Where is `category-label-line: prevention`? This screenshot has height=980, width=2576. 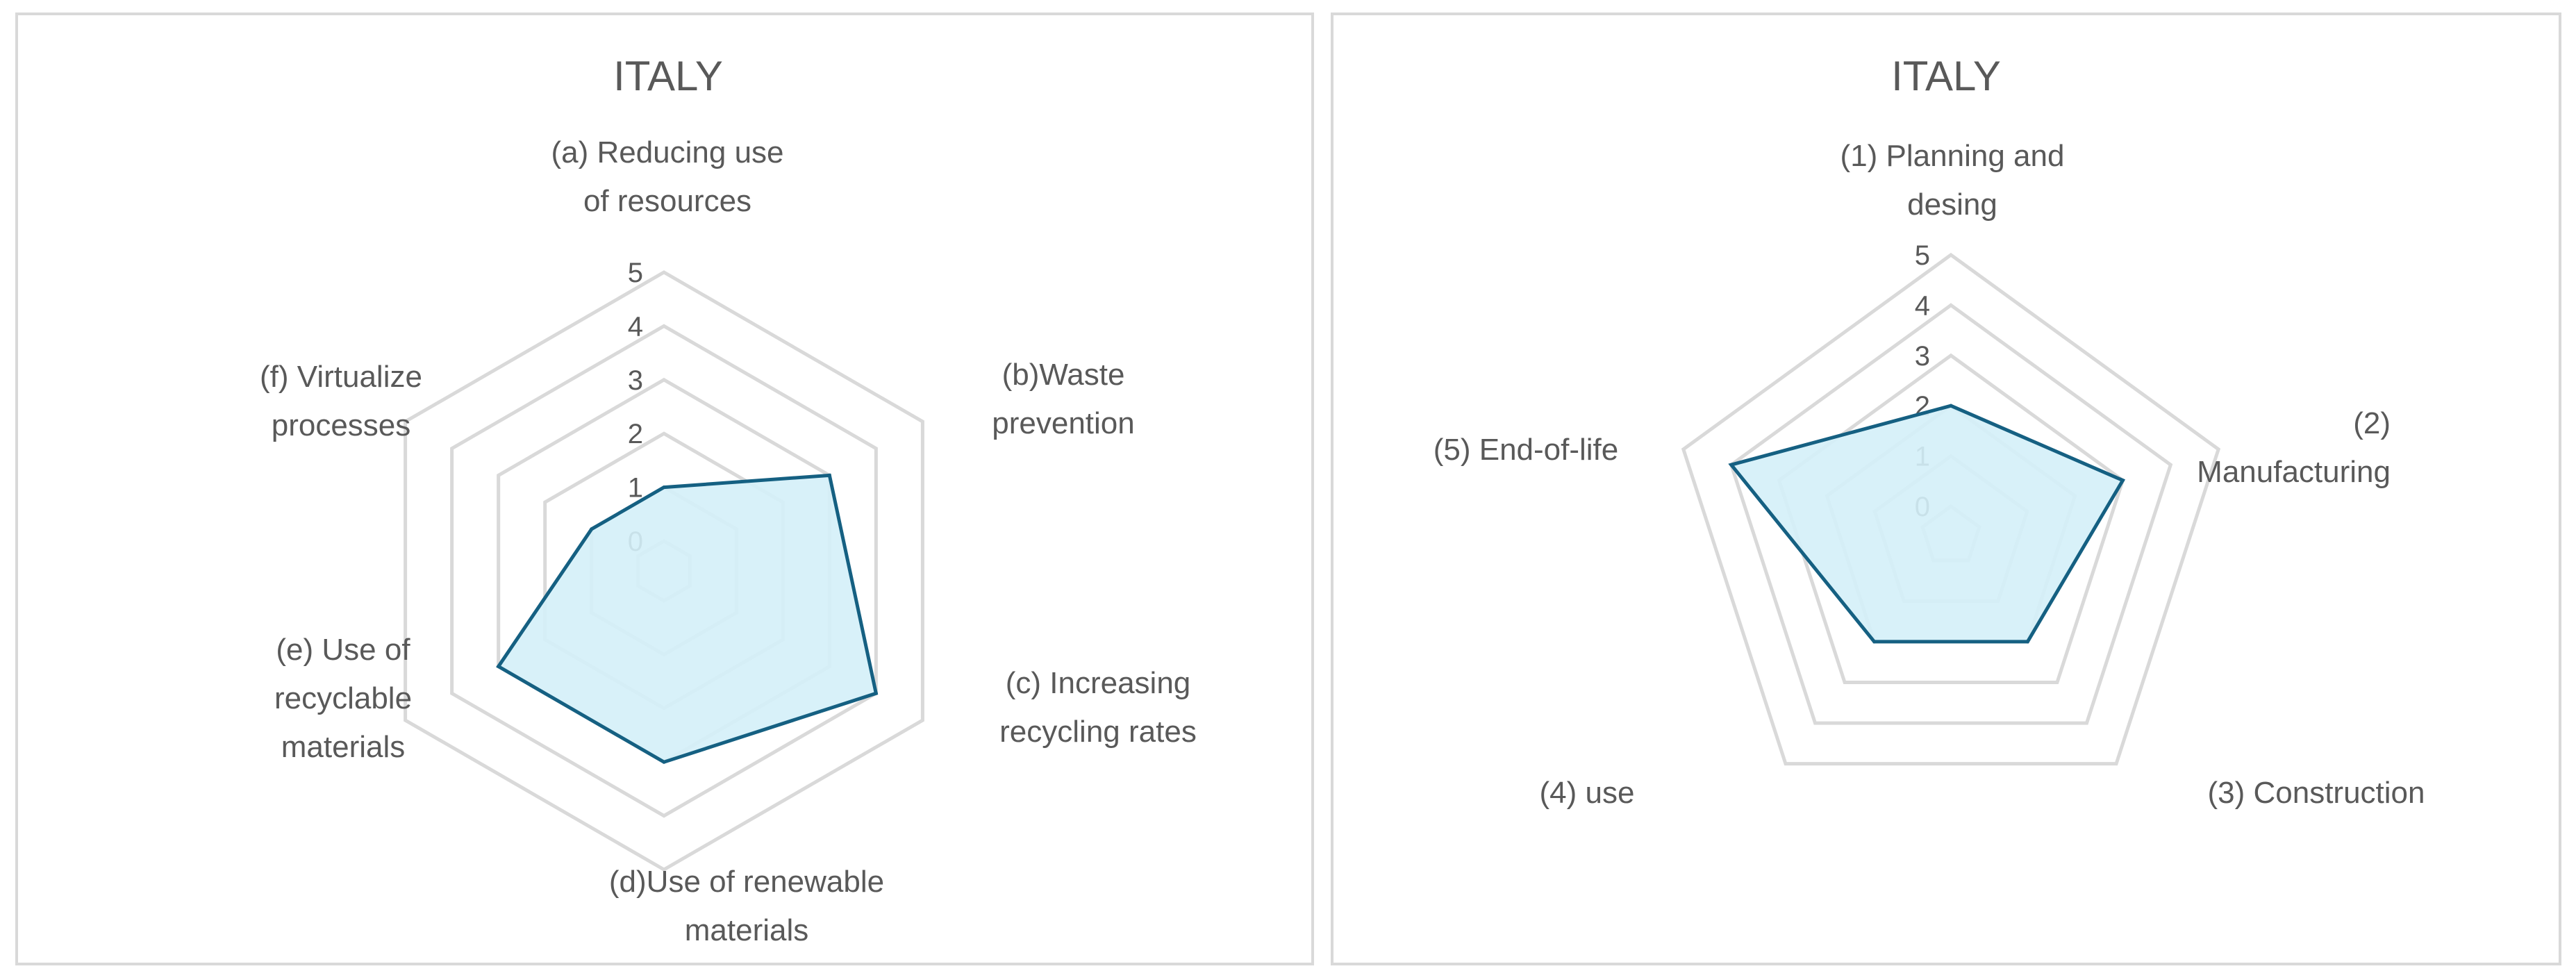
category-label-line: prevention is located at coordinates (1063, 423).